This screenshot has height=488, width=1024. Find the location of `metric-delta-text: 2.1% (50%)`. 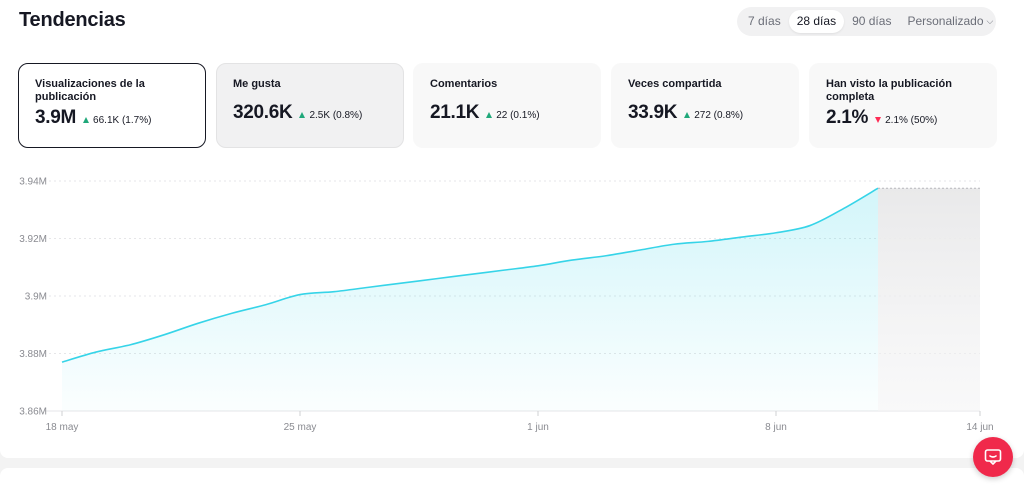

metric-delta-text: 2.1% (50%) is located at coordinates (911, 120).